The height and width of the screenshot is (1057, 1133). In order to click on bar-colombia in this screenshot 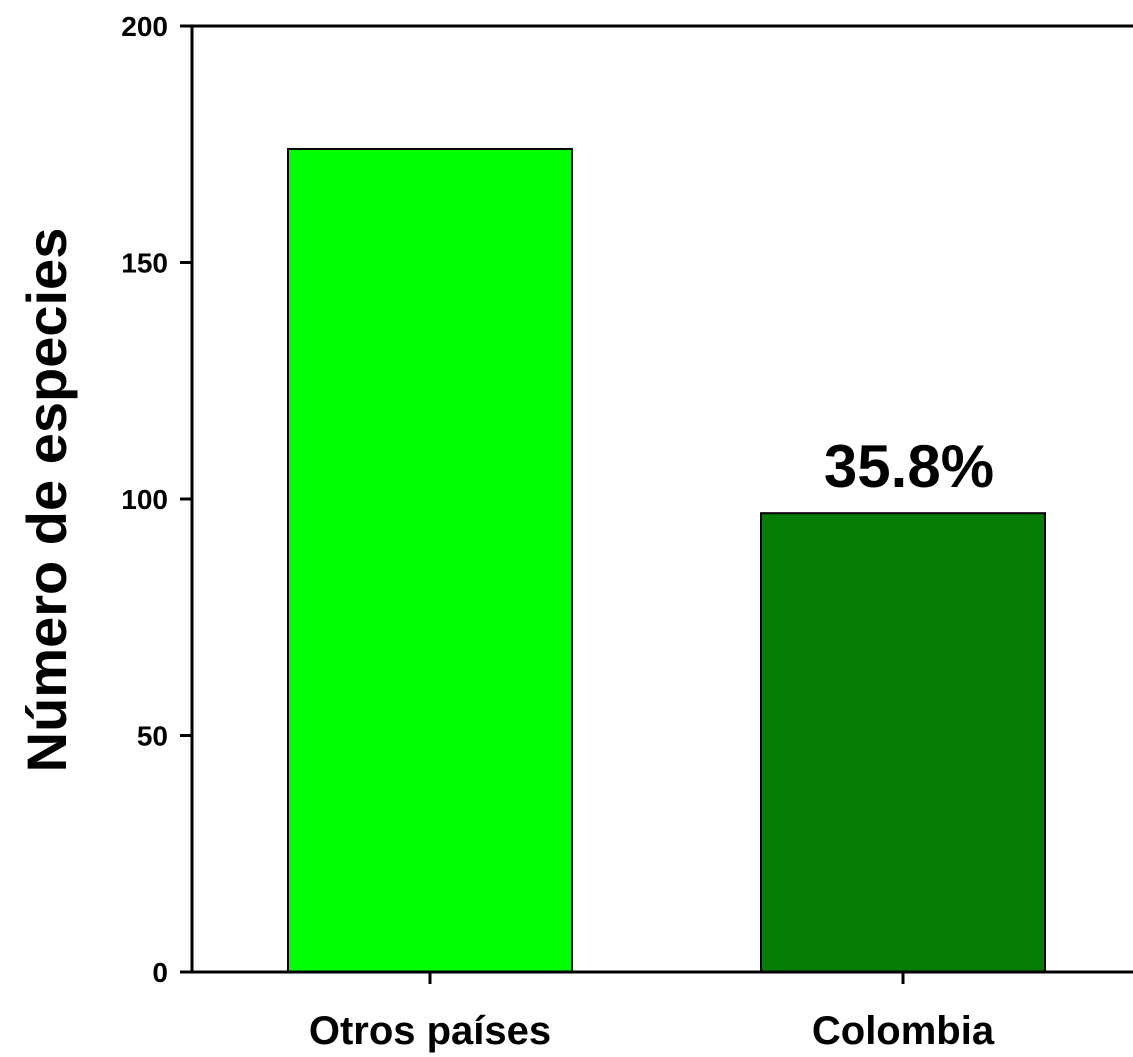, I will do `click(903, 742)`.